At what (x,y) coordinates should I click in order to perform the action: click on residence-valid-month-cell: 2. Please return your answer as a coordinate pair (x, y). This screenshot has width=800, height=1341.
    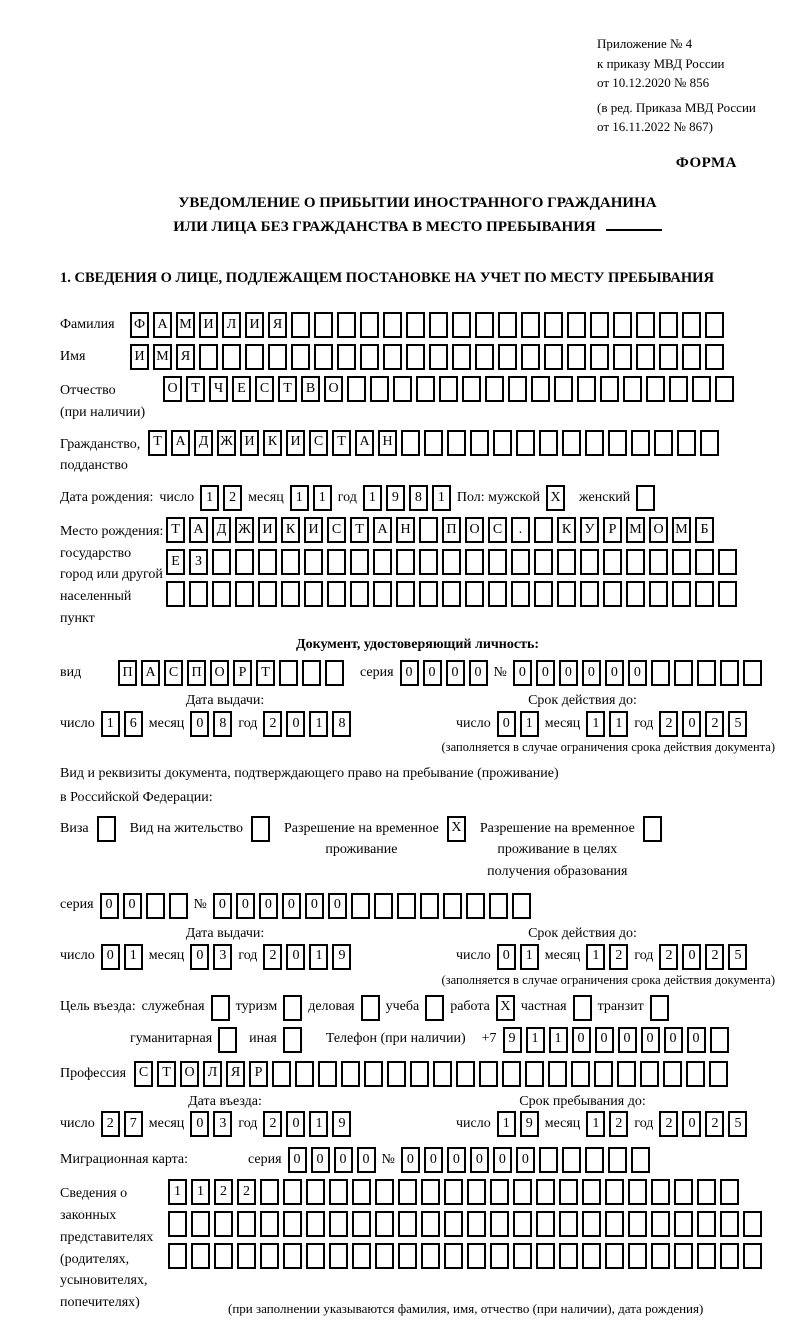
    Looking at the image, I should click on (619, 956).